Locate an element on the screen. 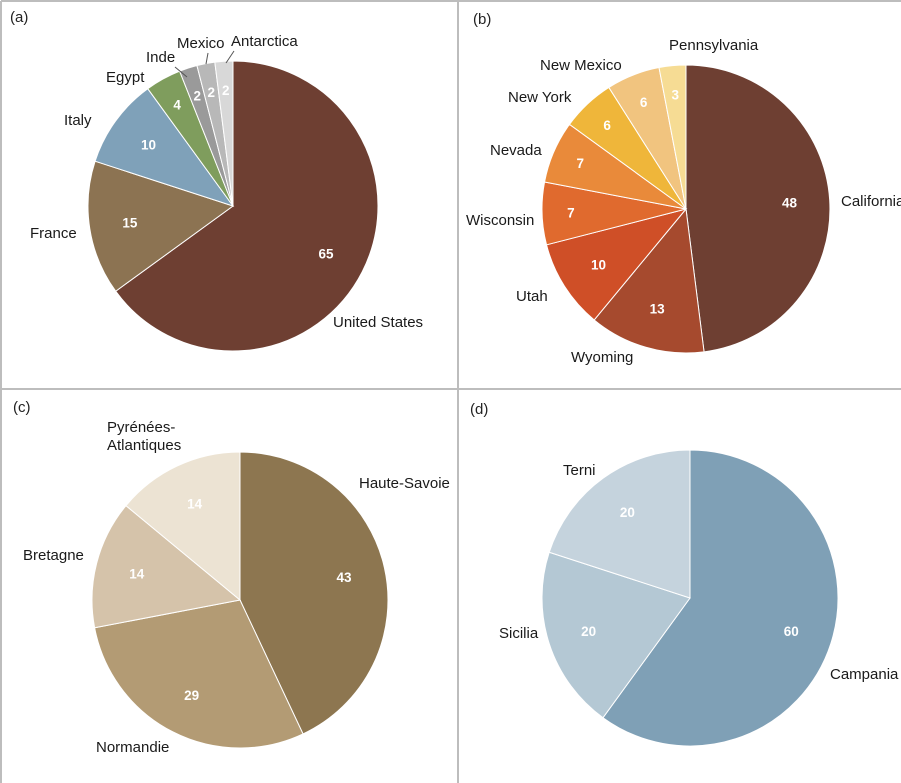 The image size is (901, 783). pie-slice-campania is located at coordinates (720, 598).